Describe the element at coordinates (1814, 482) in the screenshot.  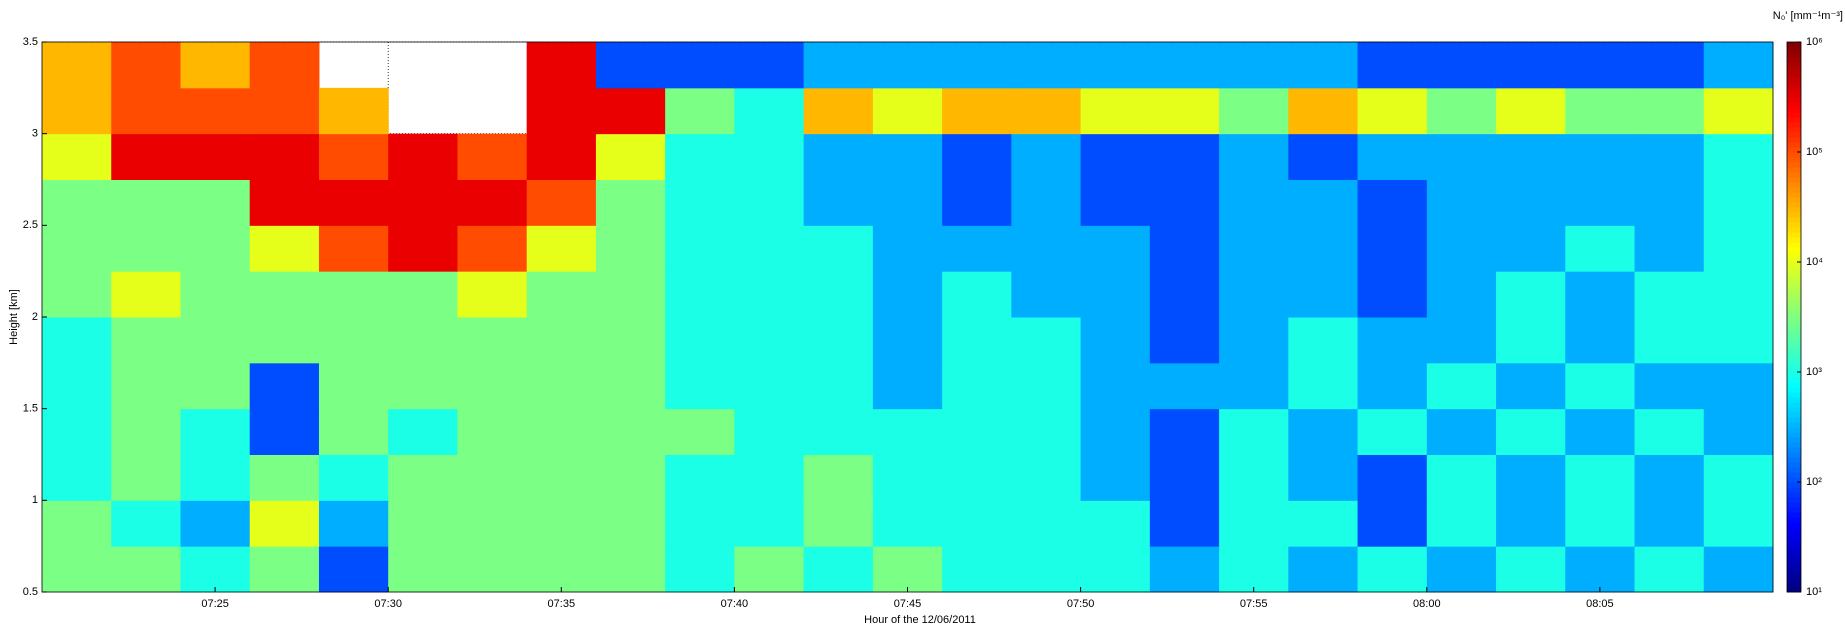
I see `colorbar-tick-label: 10²` at that location.